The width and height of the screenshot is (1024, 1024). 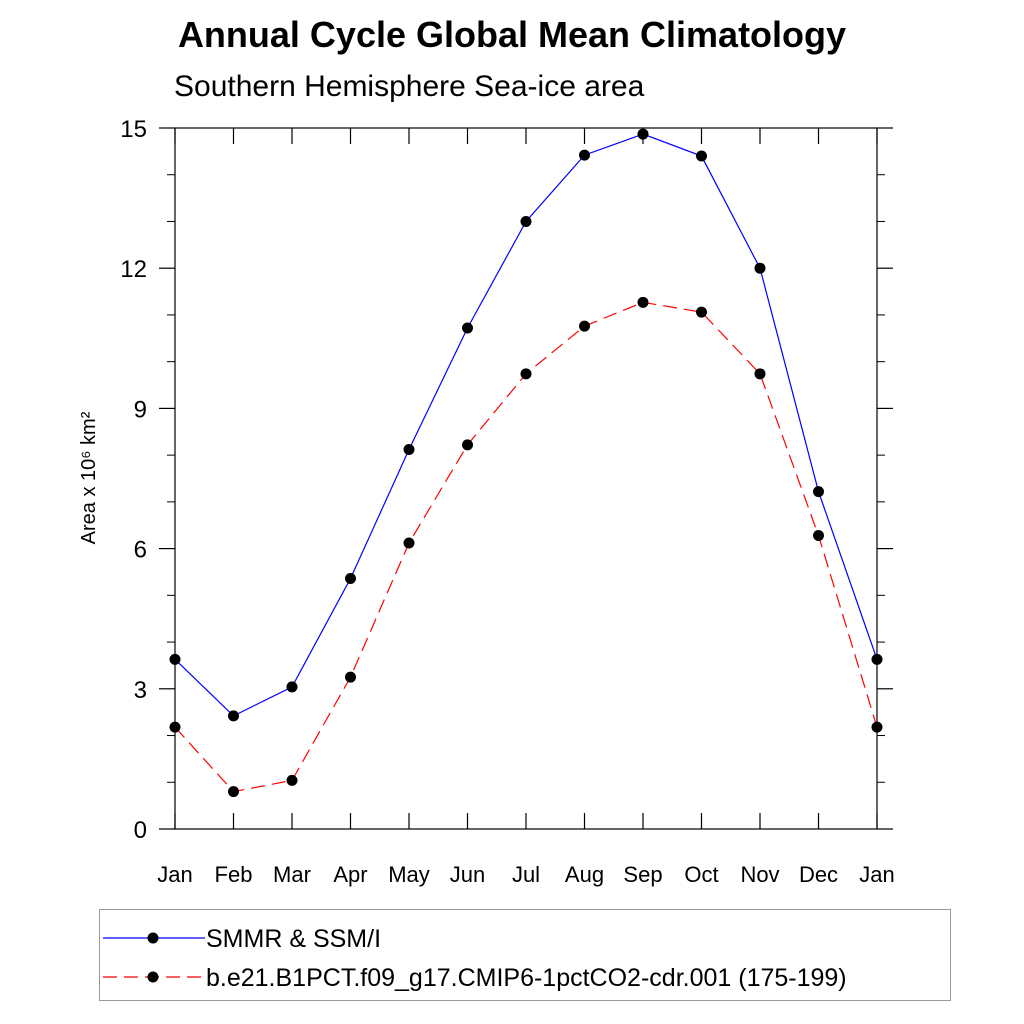 I want to click on chart-title: Annual Cycle Global Mean Climatology, so click(x=512, y=34).